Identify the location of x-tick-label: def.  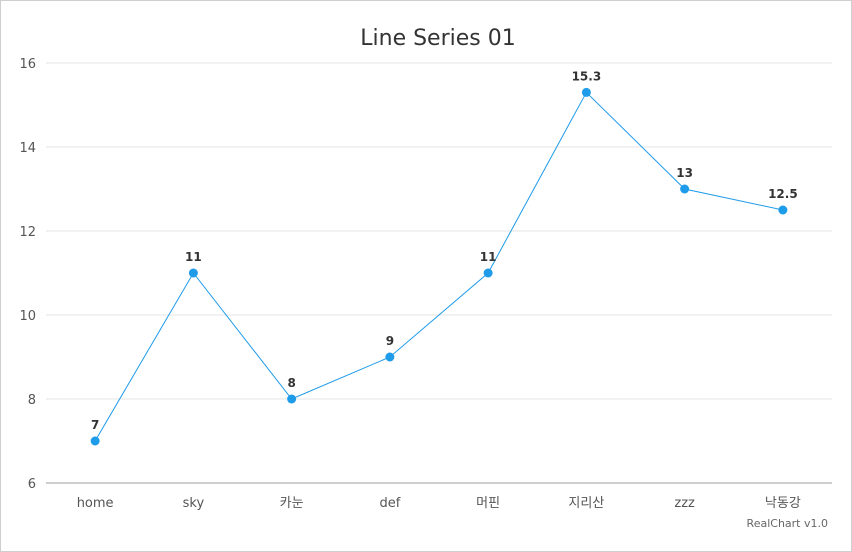
(389, 503).